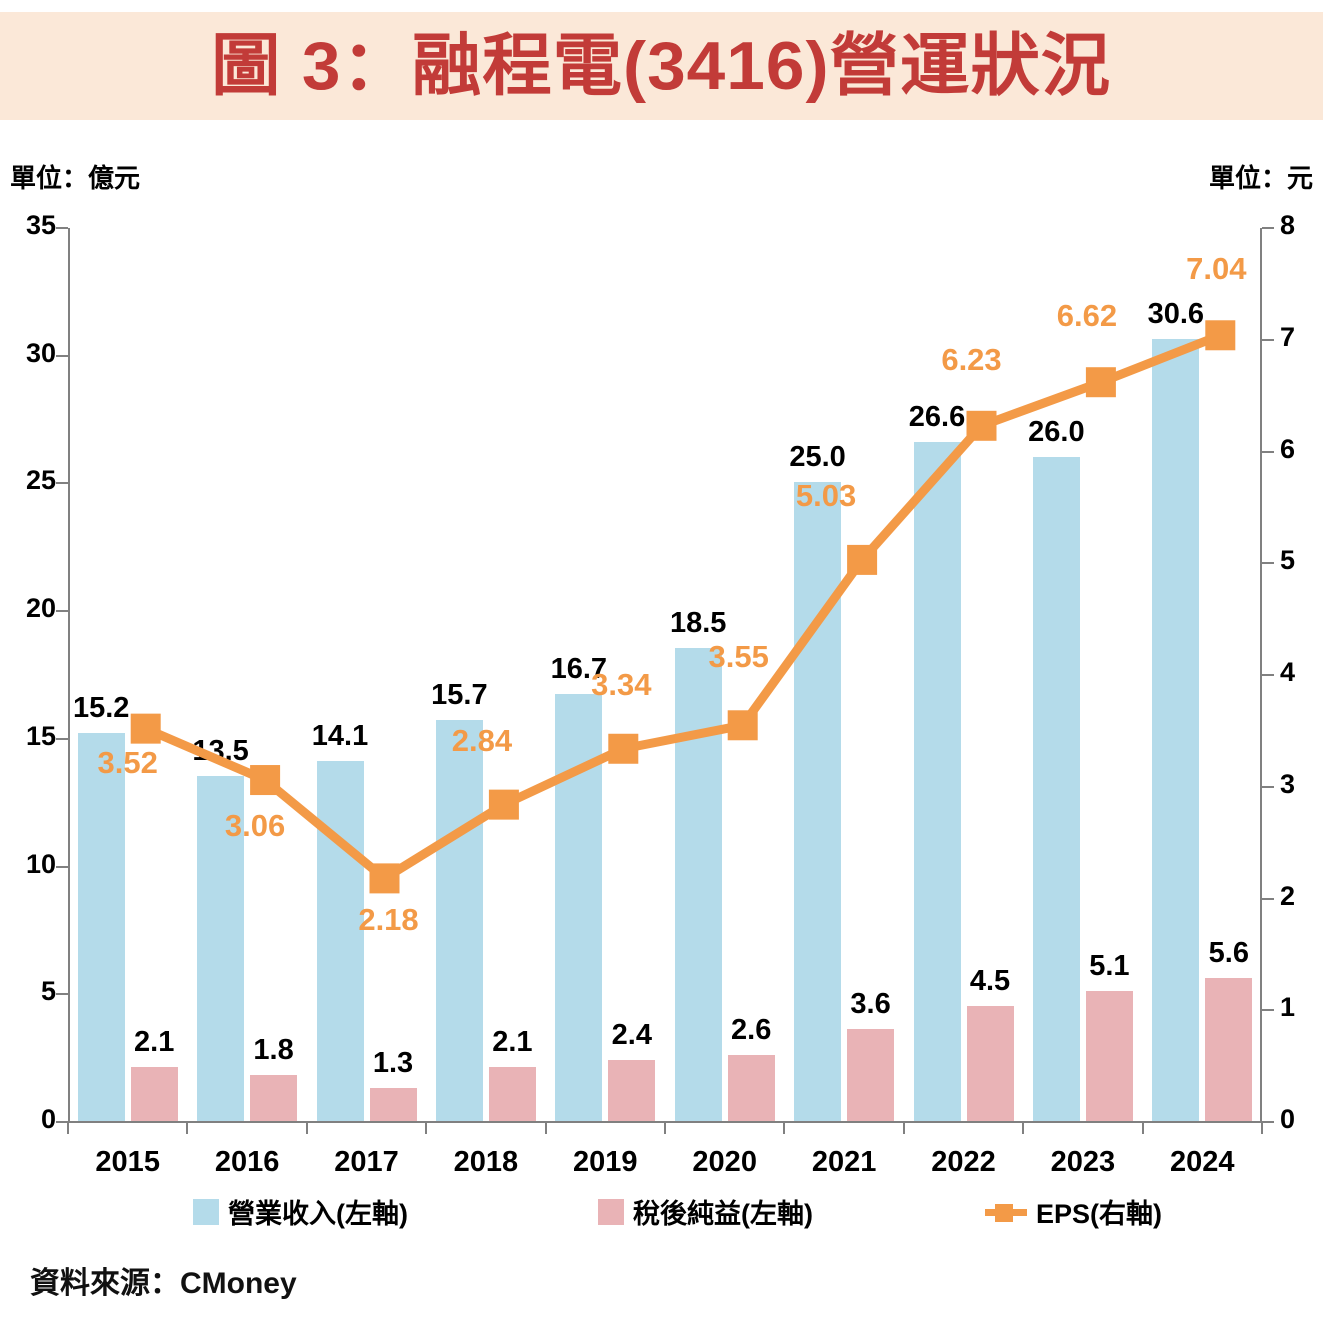 Image resolution: width=1323 pixels, height=1323 pixels. I want to click on left-axis-unit-label: 單位：億元, so click(75, 178).